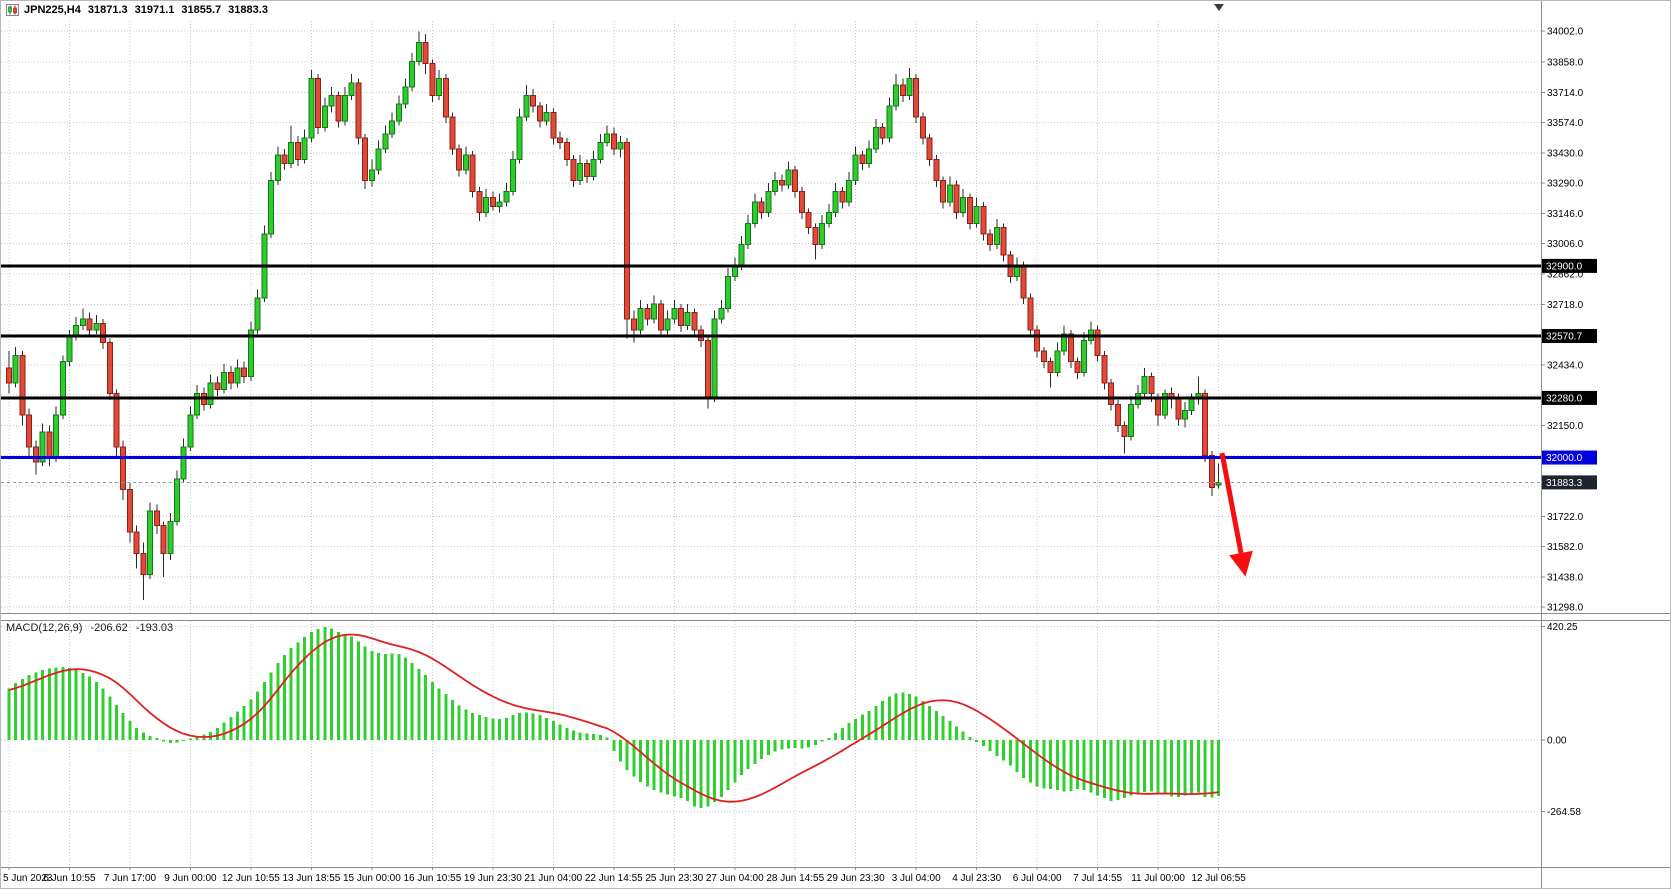 This screenshot has height=889, width=1671. Describe the element at coordinates (251, 878) in the screenshot. I see `time-tick-label: 12 Jun 10:55` at that location.